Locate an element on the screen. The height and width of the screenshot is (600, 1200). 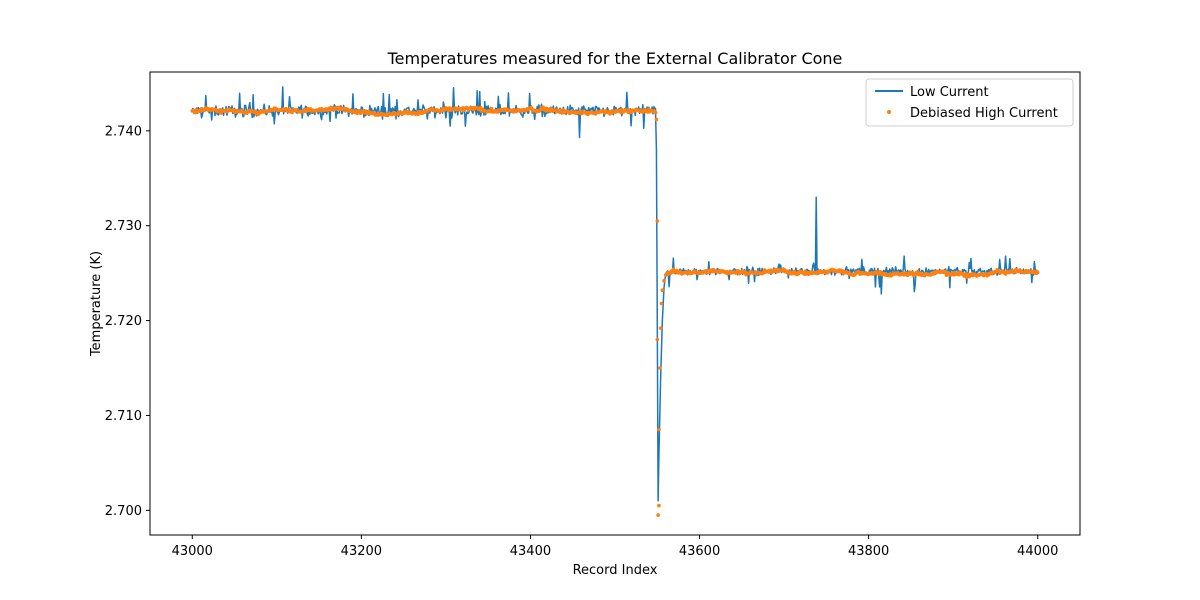
x-tick-label: 43800 is located at coordinates (868, 551).